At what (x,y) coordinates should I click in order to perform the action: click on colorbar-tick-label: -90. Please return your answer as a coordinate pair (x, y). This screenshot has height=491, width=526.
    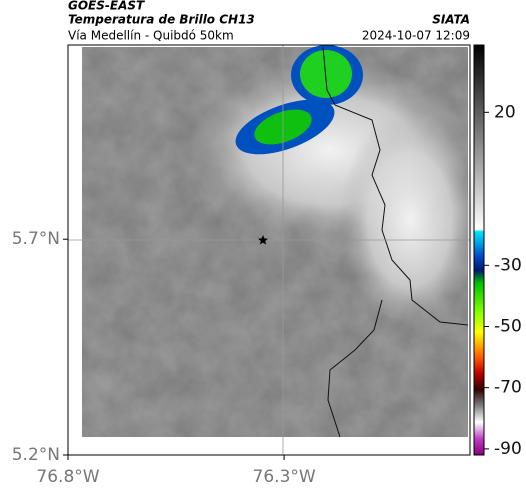
    Looking at the image, I should click on (508, 449).